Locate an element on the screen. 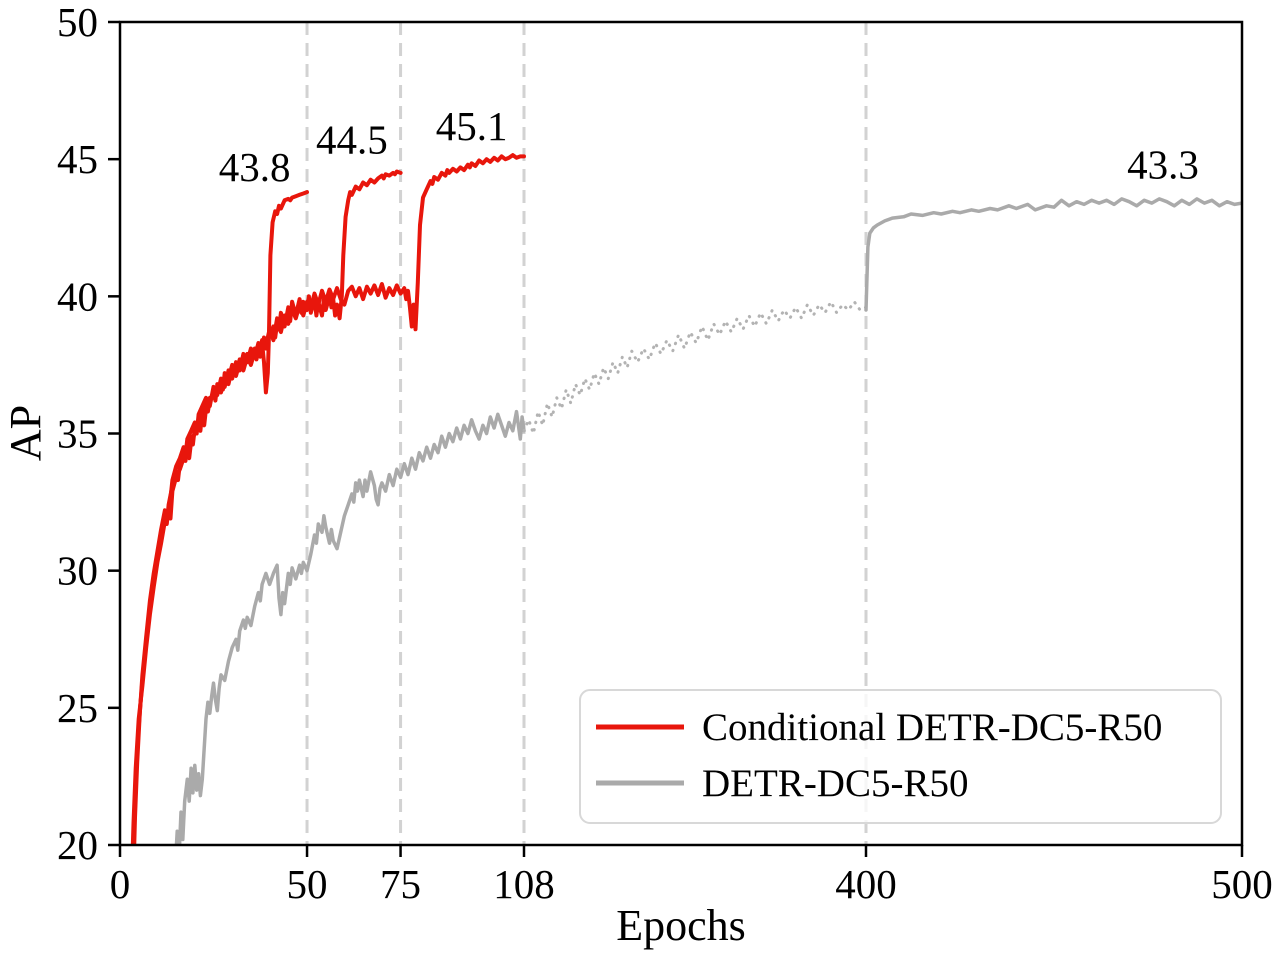 This screenshot has height=960, width=1280. y-tick-label-20: 20 is located at coordinates (77, 845).